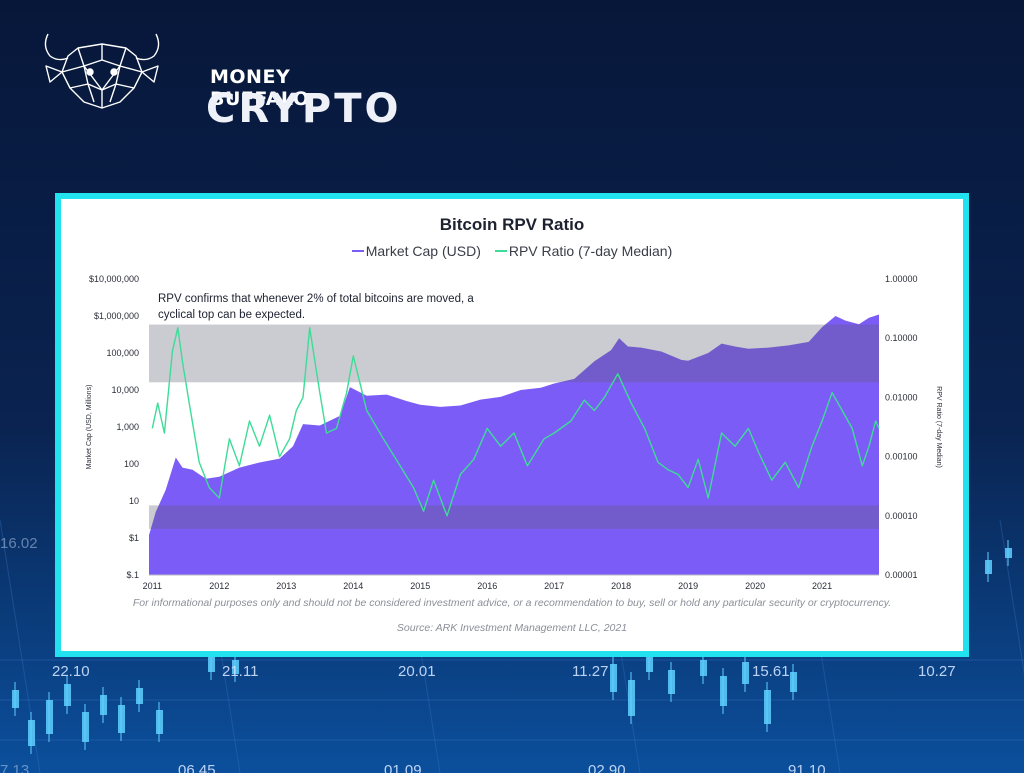  What do you see at coordinates (125, 390) in the screenshot?
I see `y-left-tick-label: 10,000` at bounding box center [125, 390].